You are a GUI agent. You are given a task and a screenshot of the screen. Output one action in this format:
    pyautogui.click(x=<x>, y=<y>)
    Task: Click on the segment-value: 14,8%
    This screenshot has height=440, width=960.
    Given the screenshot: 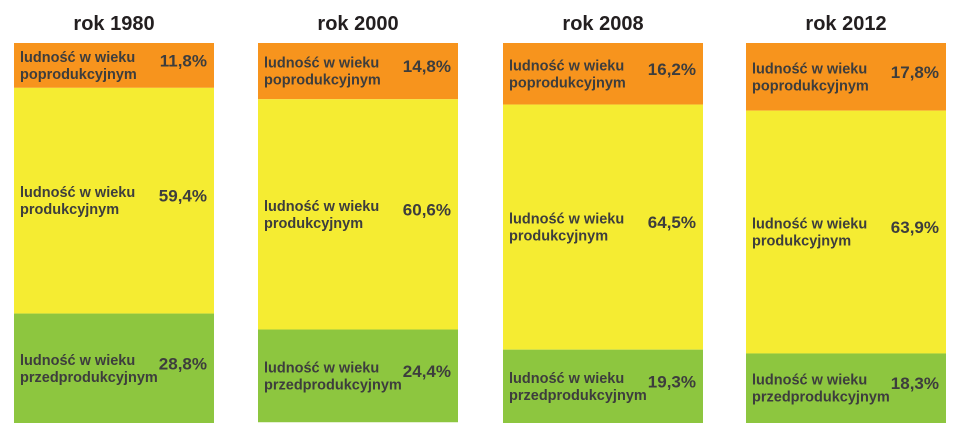 What is the action you would take?
    pyautogui.click(x=427, y=66)
    